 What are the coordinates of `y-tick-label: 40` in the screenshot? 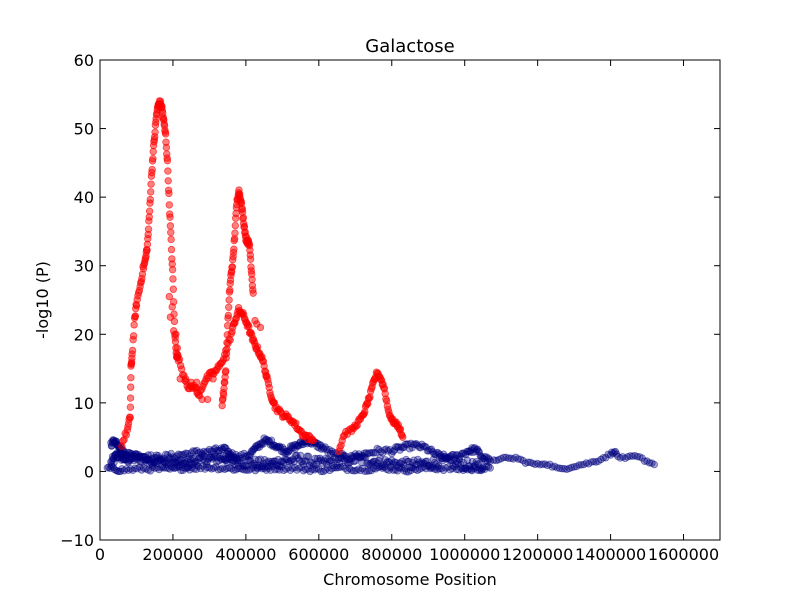 It's located at (84, 197).